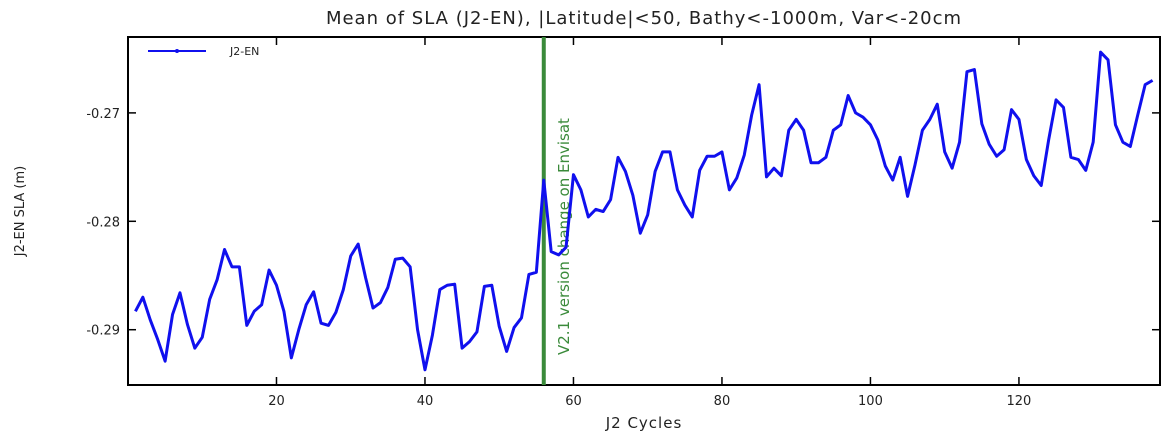 This screenshot has width=1163, height=438. Describe the element at coordinates (564, 236) in the screenshot. I see `reference-label: V2.1 version change on Envisat` at that location.